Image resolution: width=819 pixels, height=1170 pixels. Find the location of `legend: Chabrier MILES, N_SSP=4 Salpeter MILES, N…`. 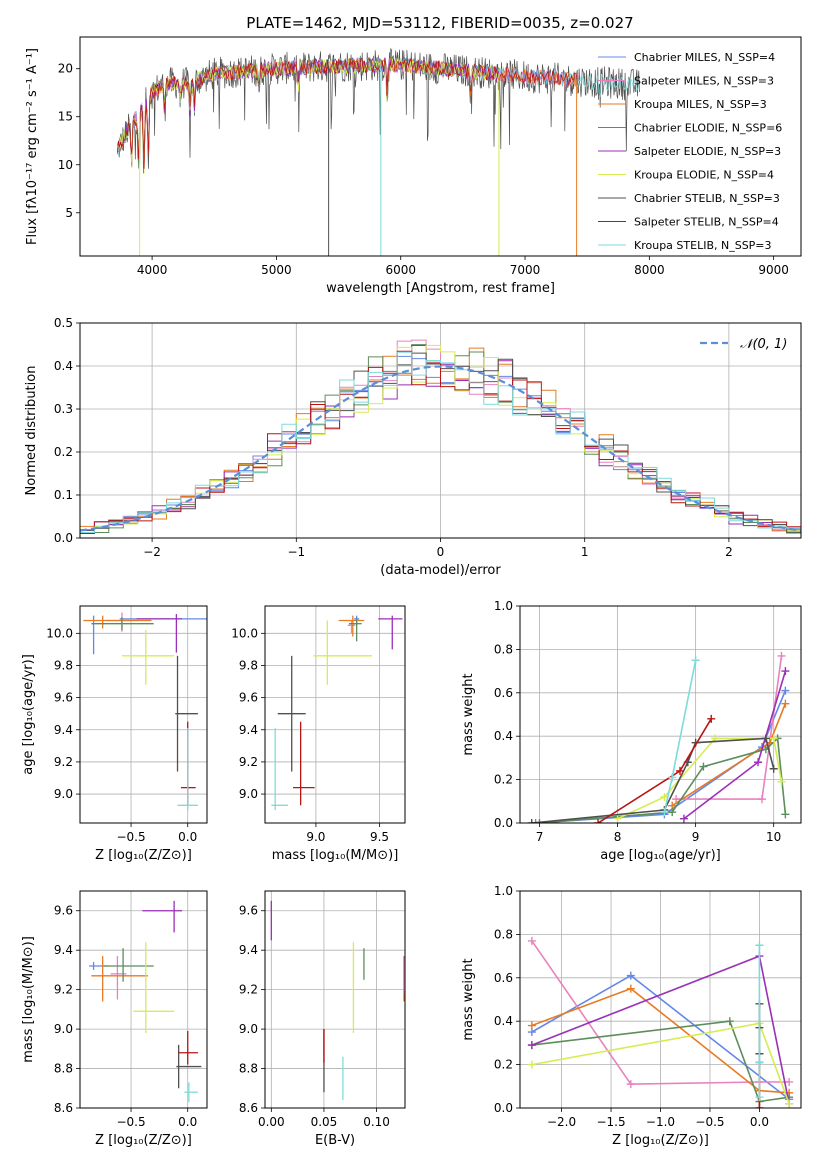

legend: Chabrier MILES, N_SSP=4 Salpeter MILES, N… is located at coordinates (690, 151).